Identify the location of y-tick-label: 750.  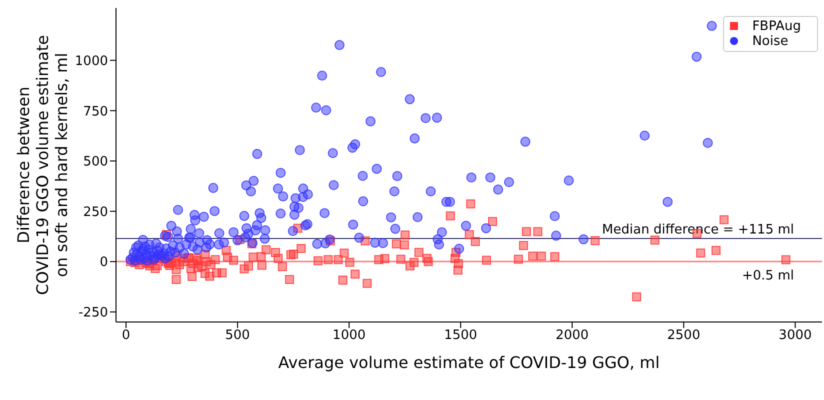
(95, 112).